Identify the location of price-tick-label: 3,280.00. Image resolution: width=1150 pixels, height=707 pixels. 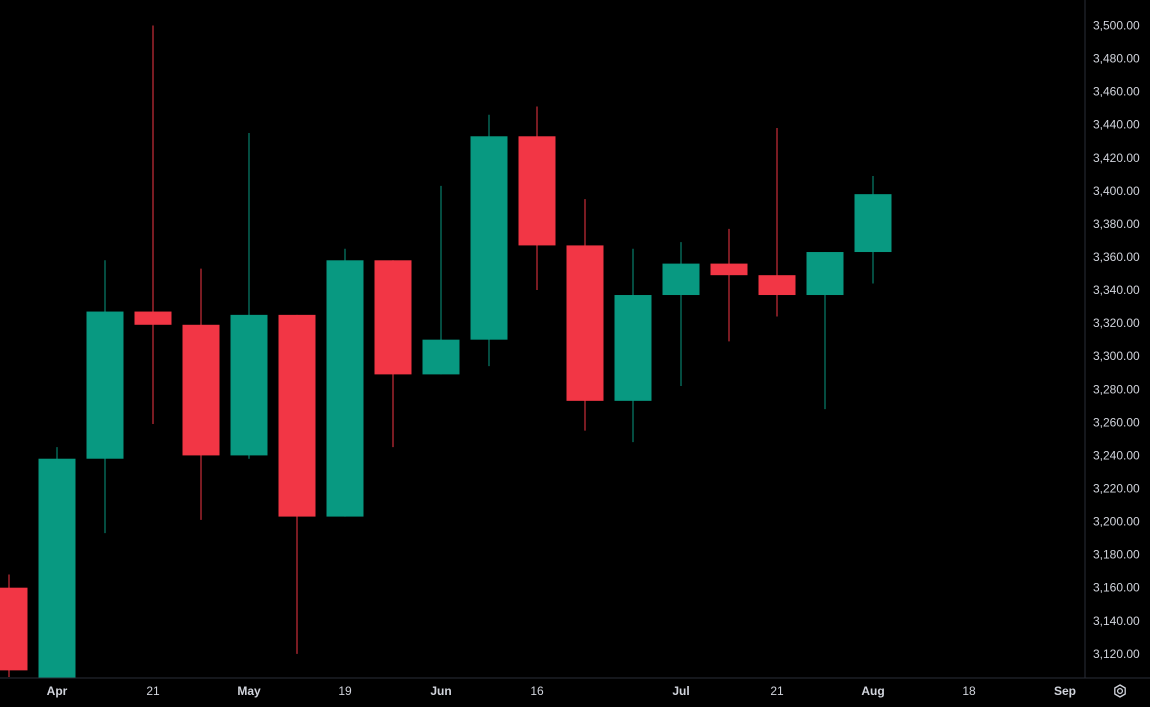
(1116, 389).